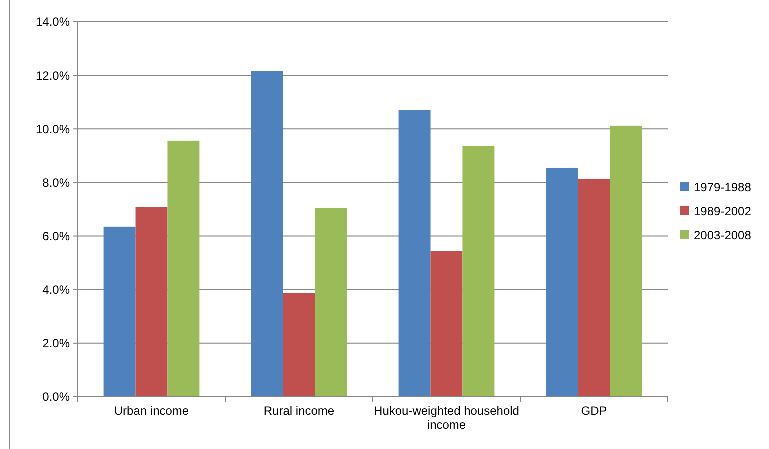  What do you see at coordinates (53, 22) in the screenshot?
I see `y-tick-label: 14.0%` at bounding box center [53, 22].